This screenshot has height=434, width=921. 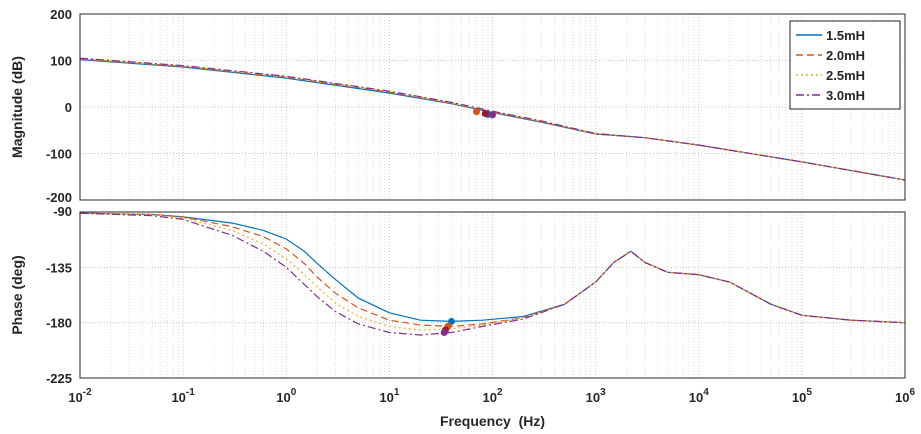 What do you see at coordinates (59, 323) in the screenshot?
I see `phase-y-tick-label: -180` at bounding box center [59, 323].